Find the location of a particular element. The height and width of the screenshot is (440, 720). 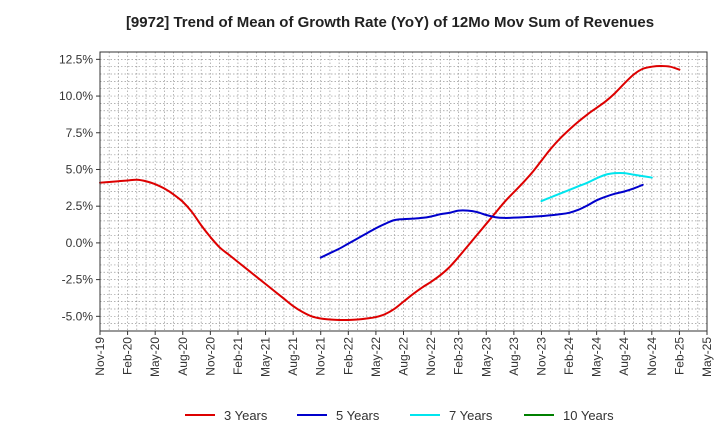

legend: 3 Years 5 Years 7 Years 10 Years is located at coordinates (399, 415).